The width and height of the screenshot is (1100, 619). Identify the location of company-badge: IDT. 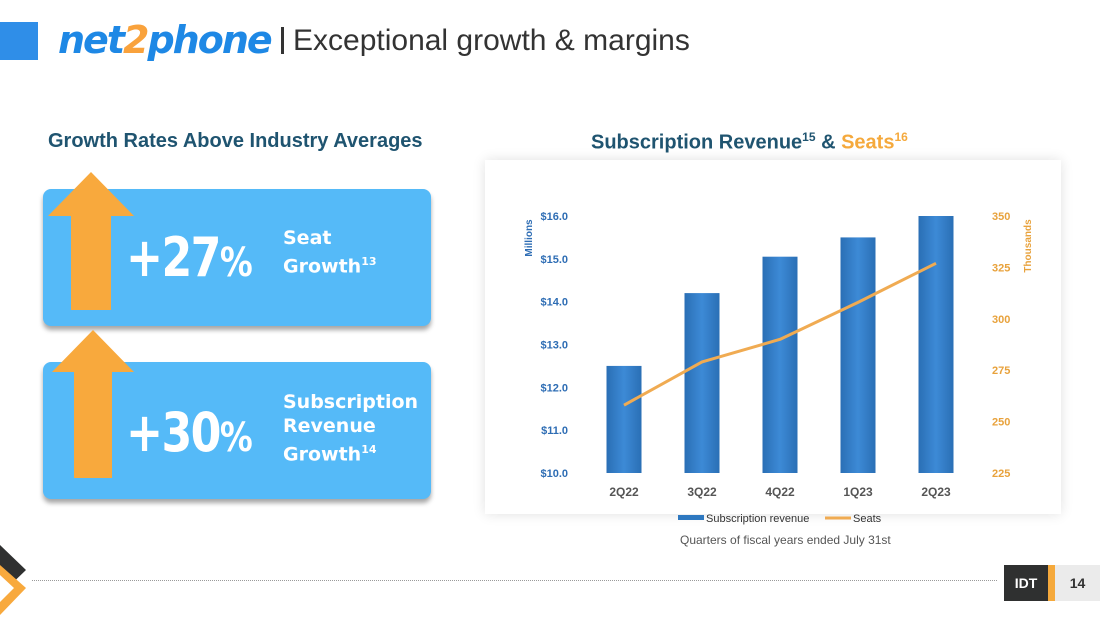
(1026, 583).